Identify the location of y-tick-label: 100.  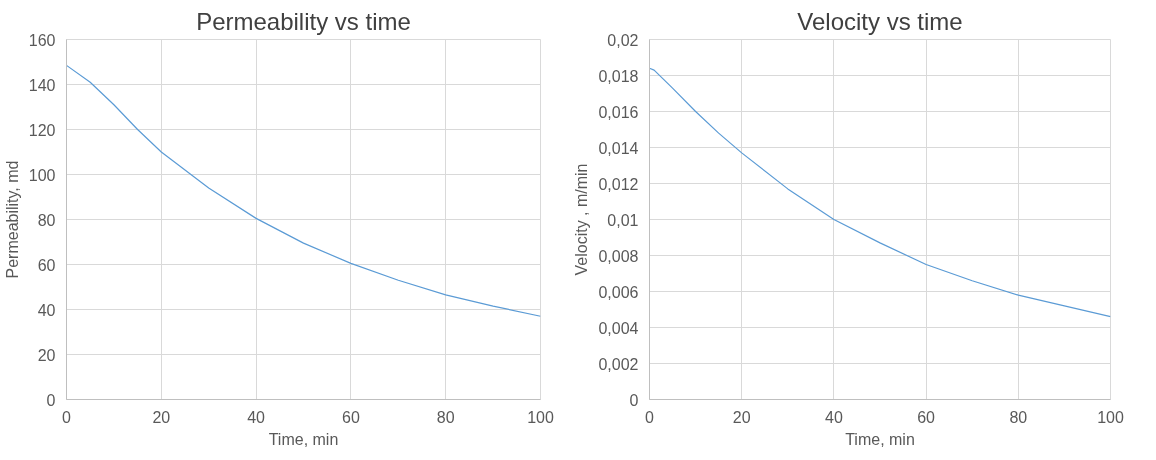
(42, 175).